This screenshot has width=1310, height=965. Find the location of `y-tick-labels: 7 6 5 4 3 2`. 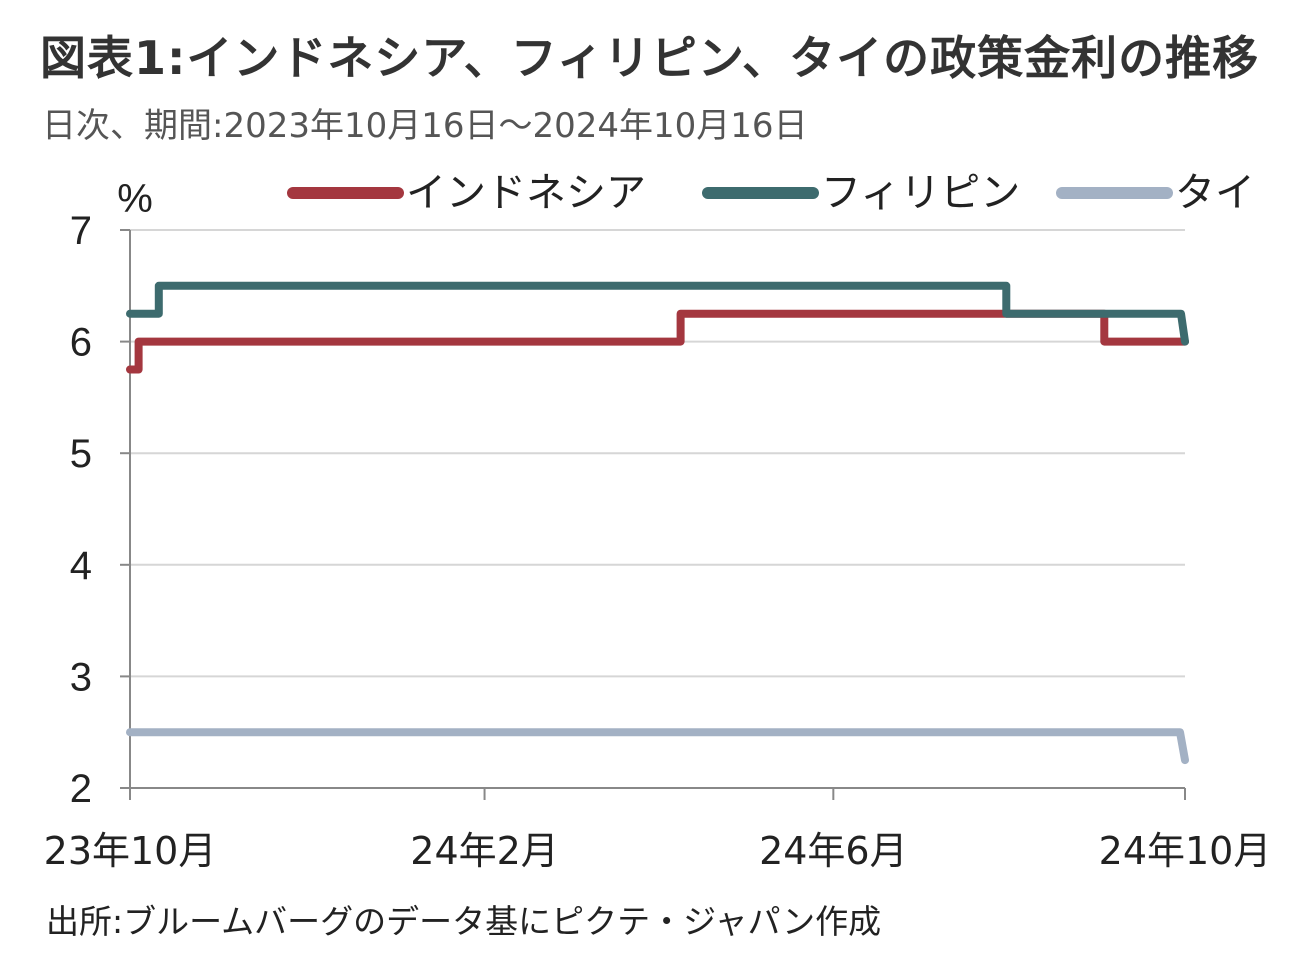

y-tick-labels: 7 6 5 4 3 2 is located at coordinates (81, 510).